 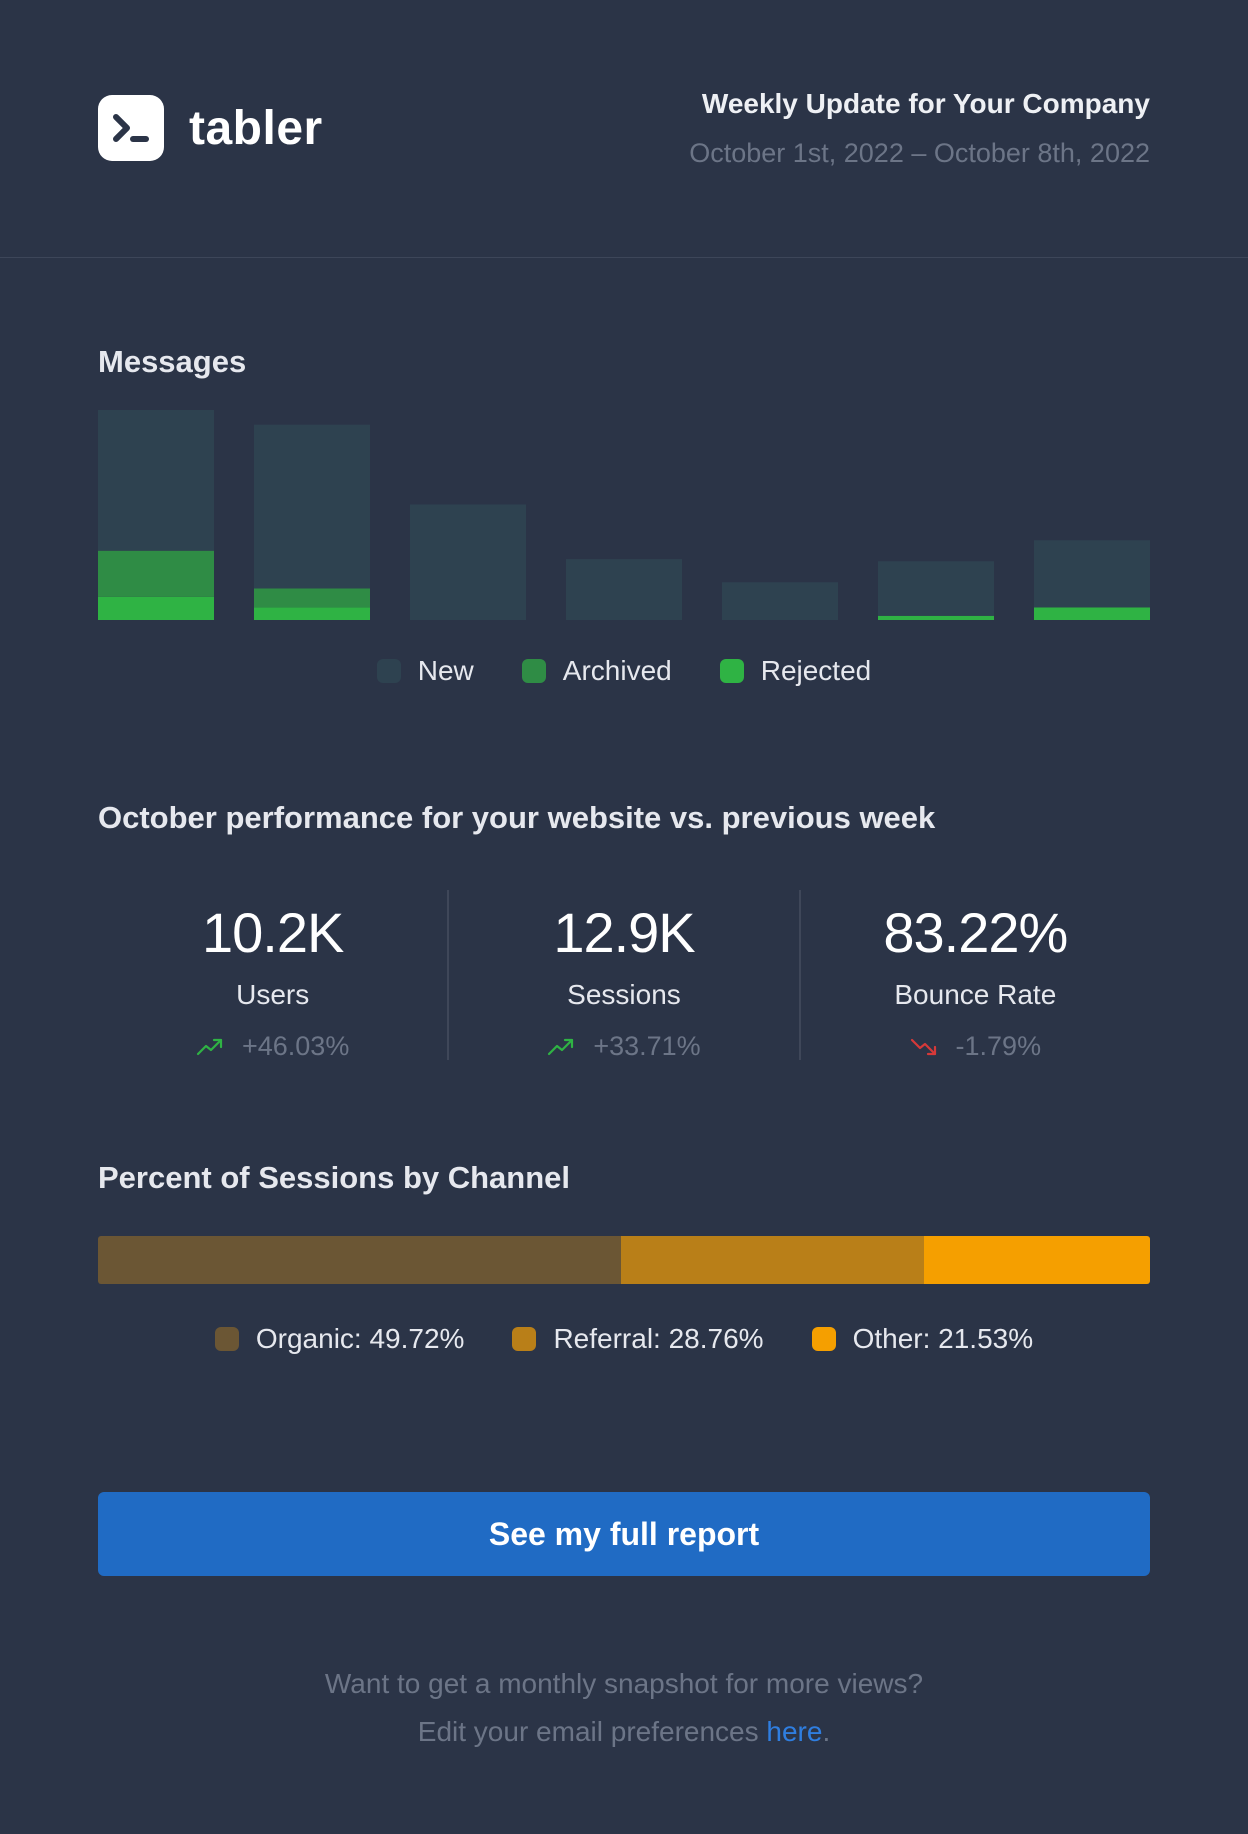 I want to click on messages-bar-chart, so click(x=624, y=515).